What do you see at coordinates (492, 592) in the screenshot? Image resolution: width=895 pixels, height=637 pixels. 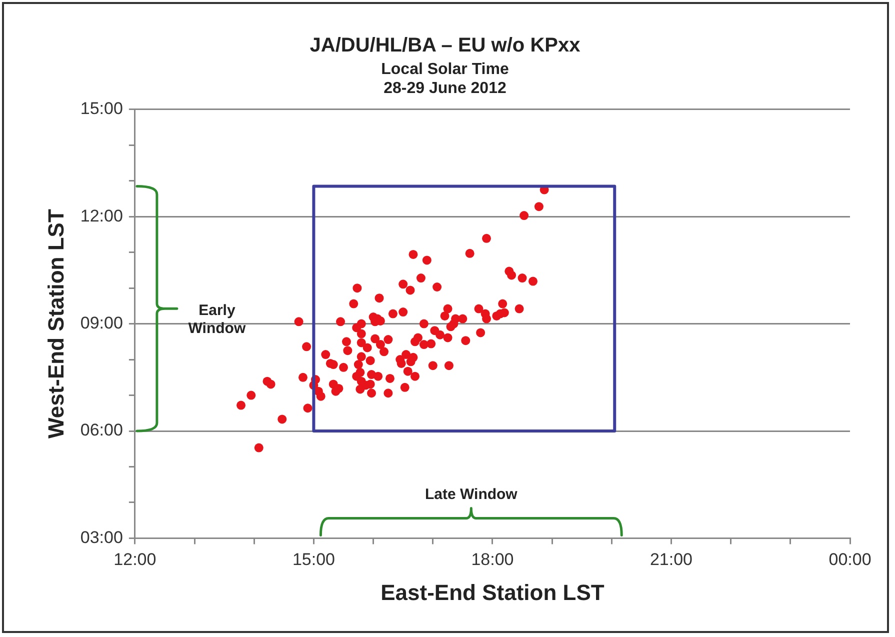 I see `x-axis-title: East-End Station LST` at bounding box center [492, 592].